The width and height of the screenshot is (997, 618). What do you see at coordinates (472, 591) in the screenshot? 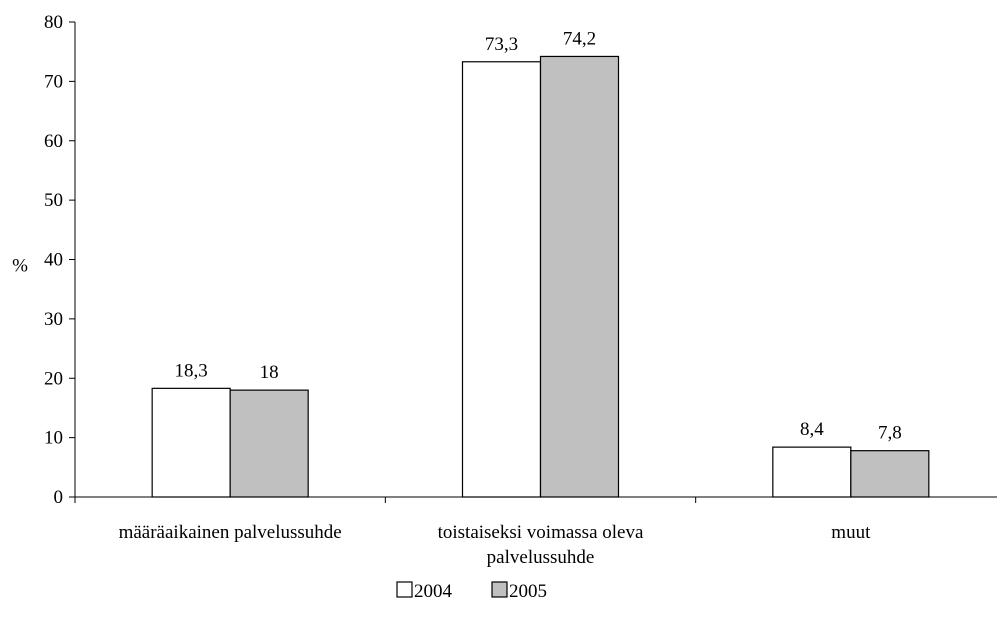
I see `legend: 2004 2005` at bounding box center [472, 591].